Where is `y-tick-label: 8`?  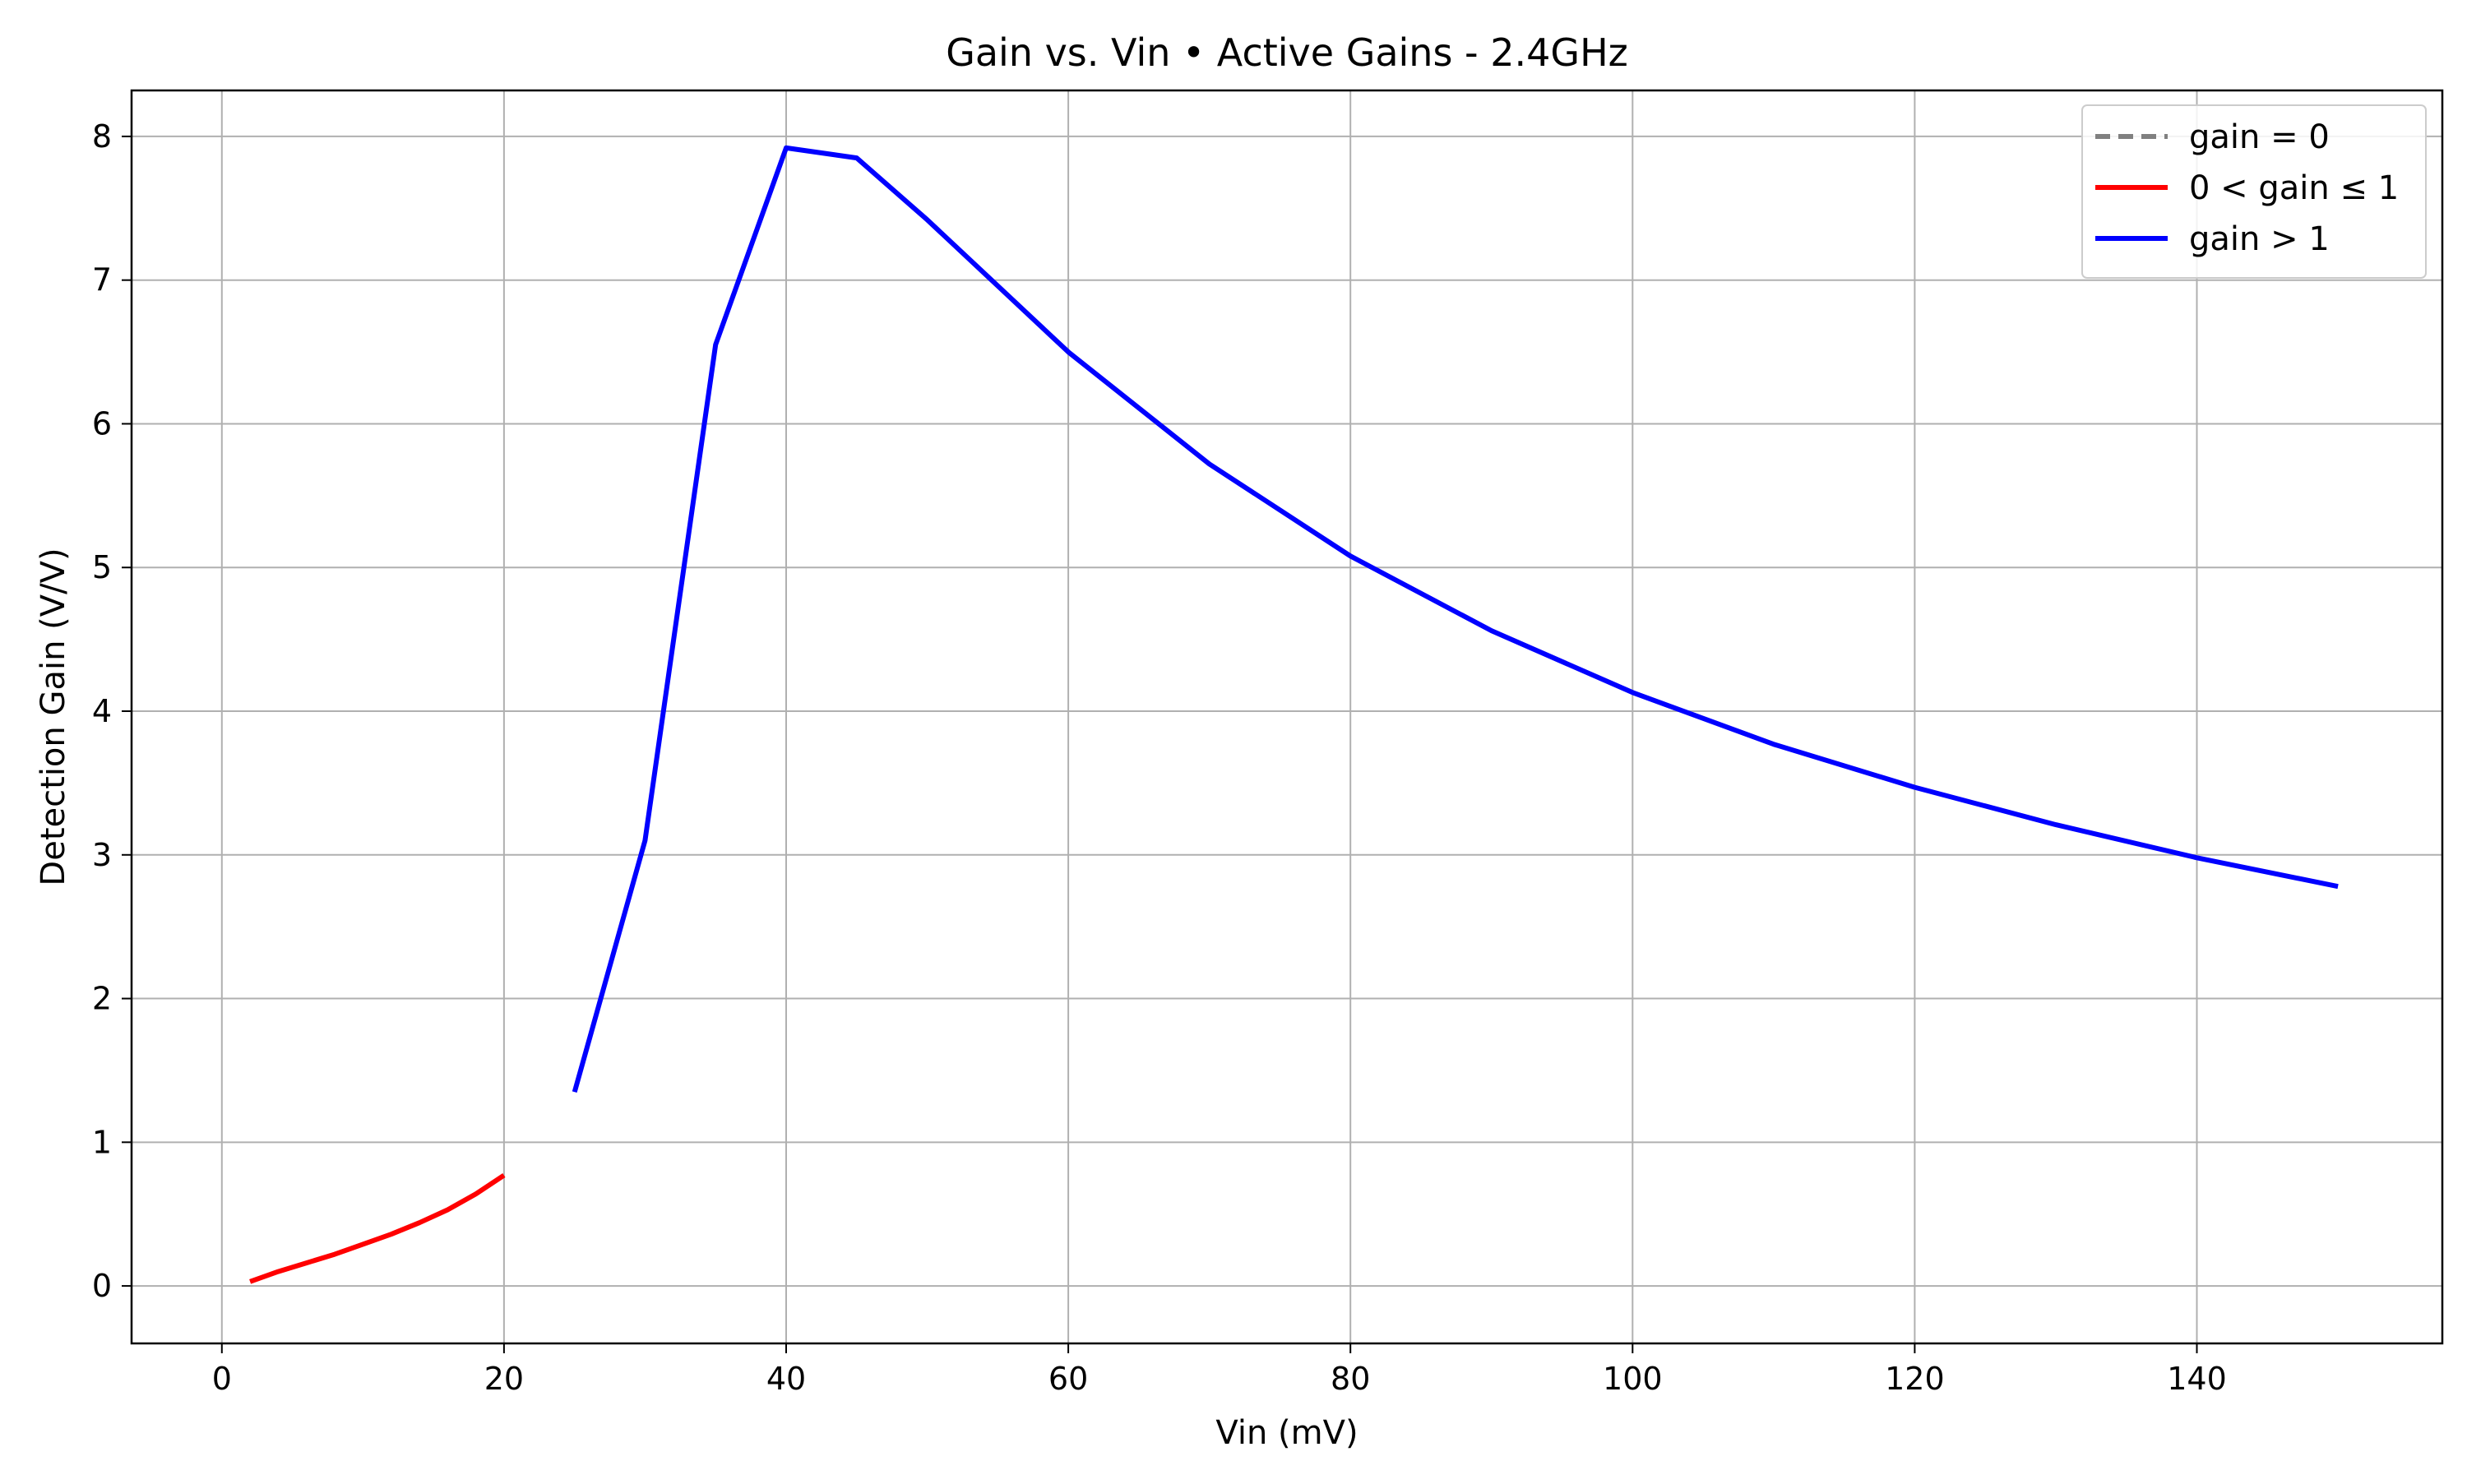 y-tick-label: 8 is located at coordinates (102, 136).